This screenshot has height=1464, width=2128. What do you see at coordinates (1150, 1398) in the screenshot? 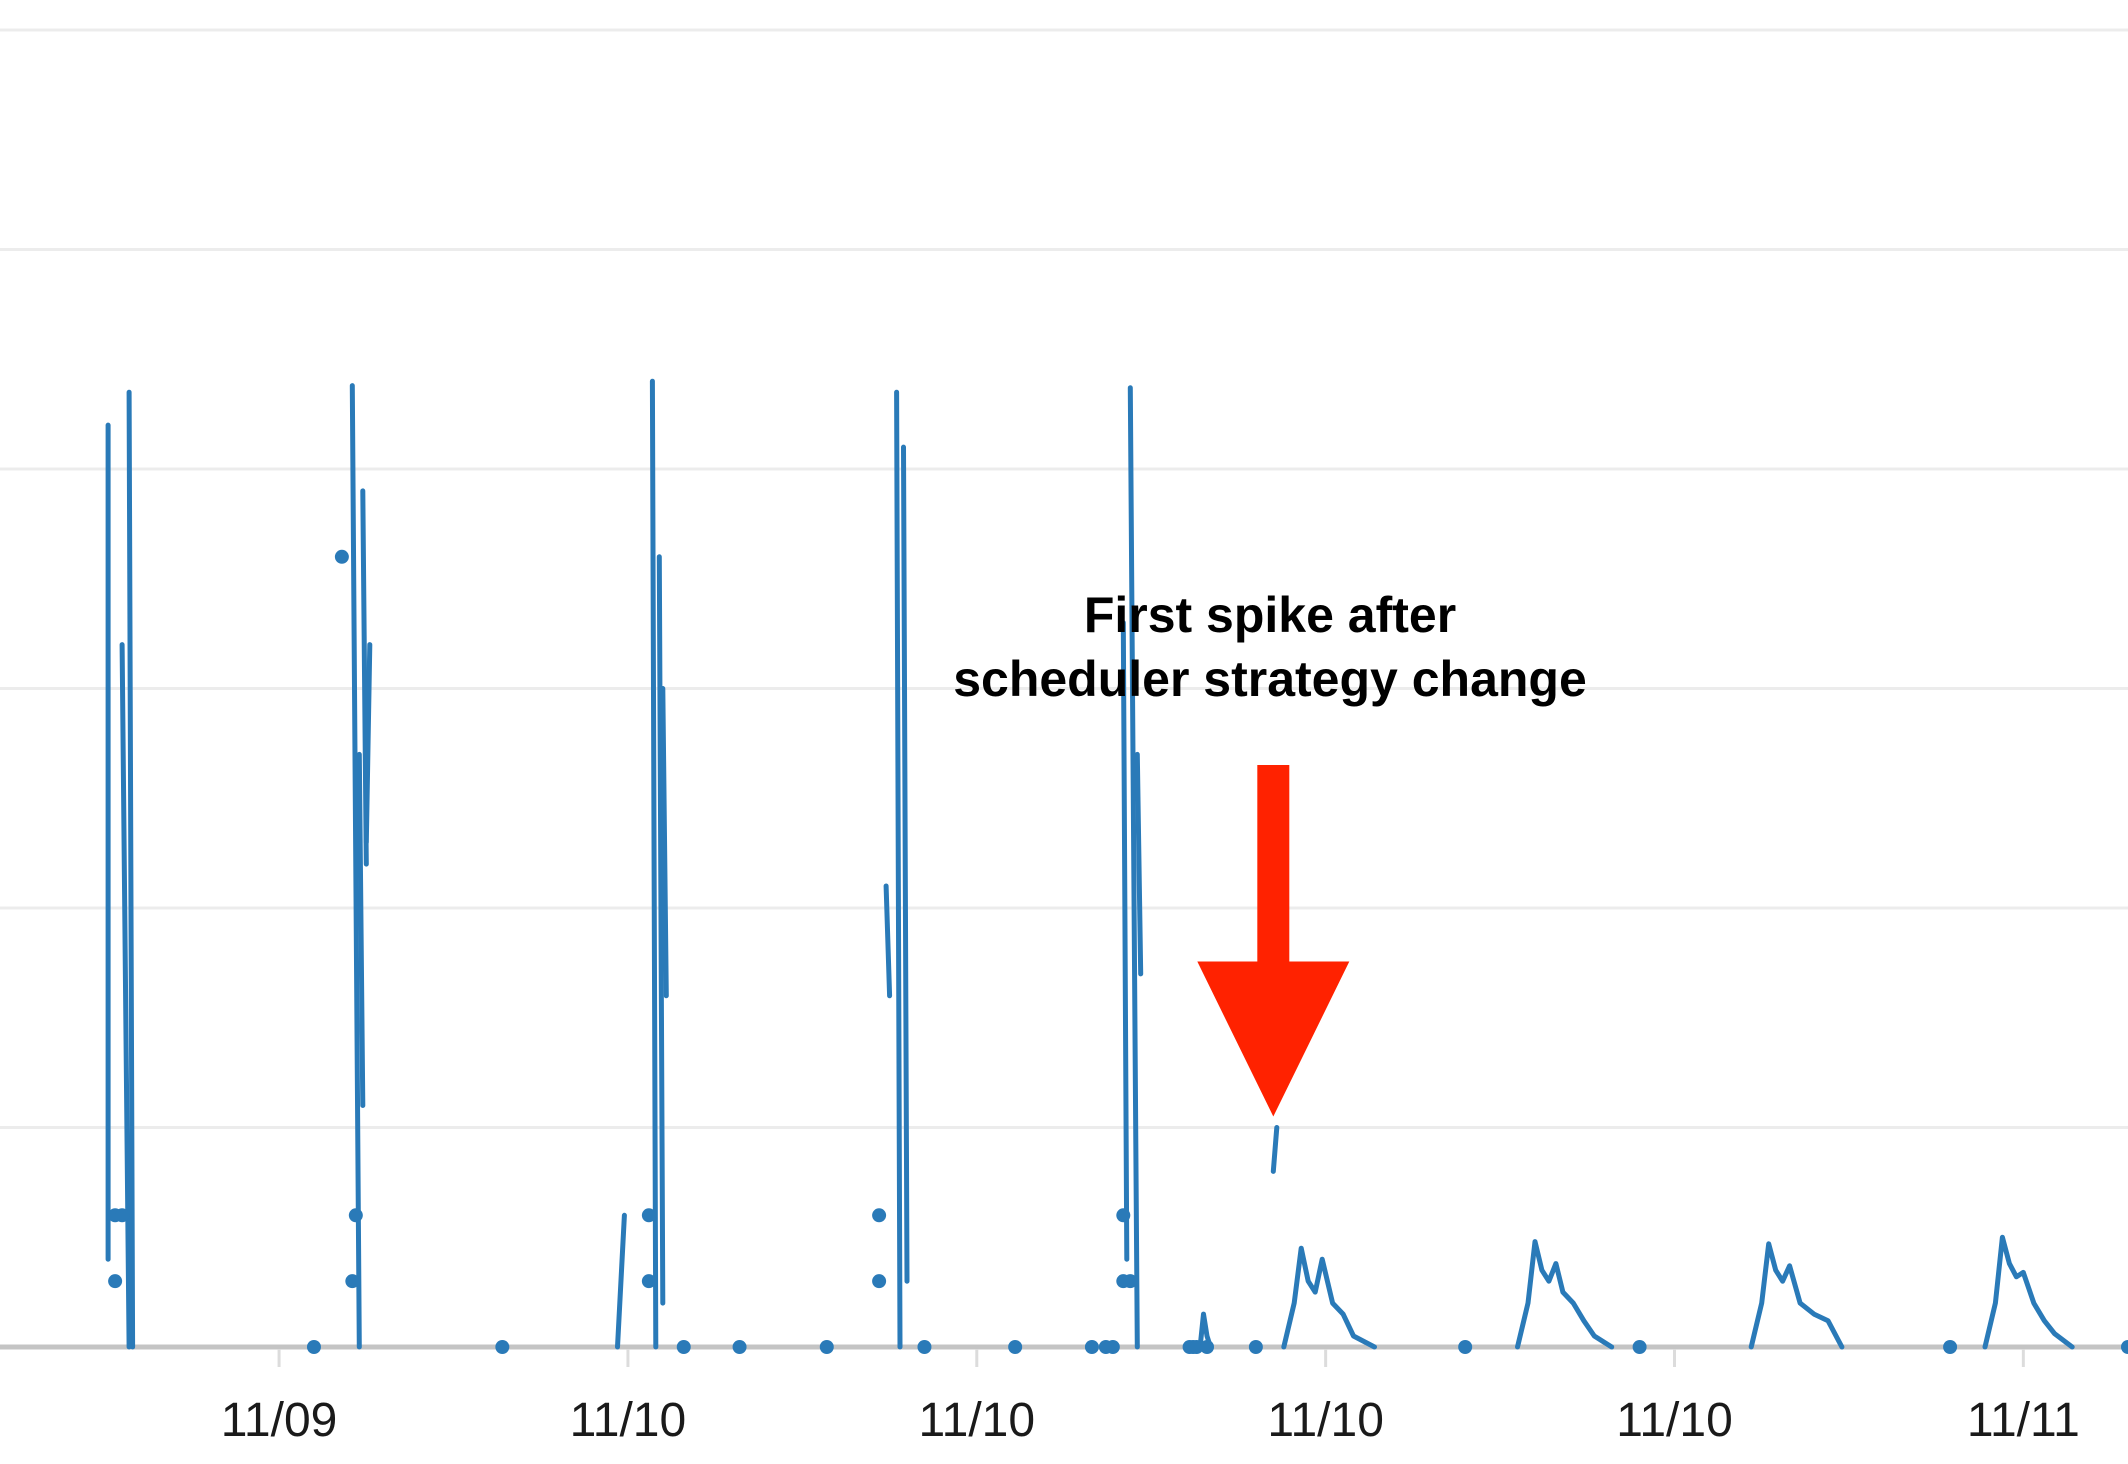
I see `x-axis-ticks: 11/09 11/10 11/10 11/10 11/10 11/11` at bounding box center [1150, 1398].